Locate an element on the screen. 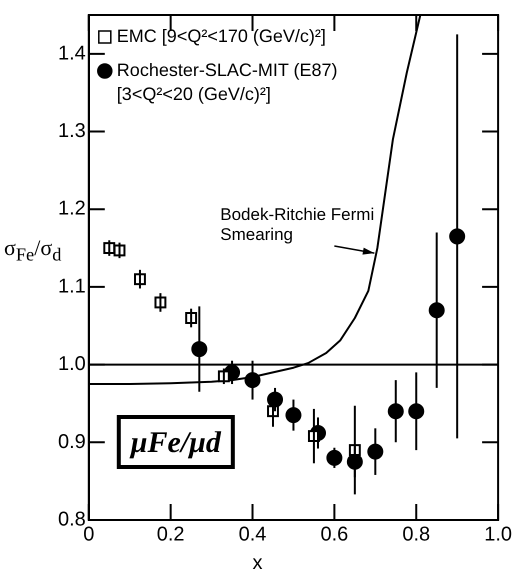 This screenshot has height=580, width=515. x-tick-label: 0.6 is located at coordinates (334, 535).